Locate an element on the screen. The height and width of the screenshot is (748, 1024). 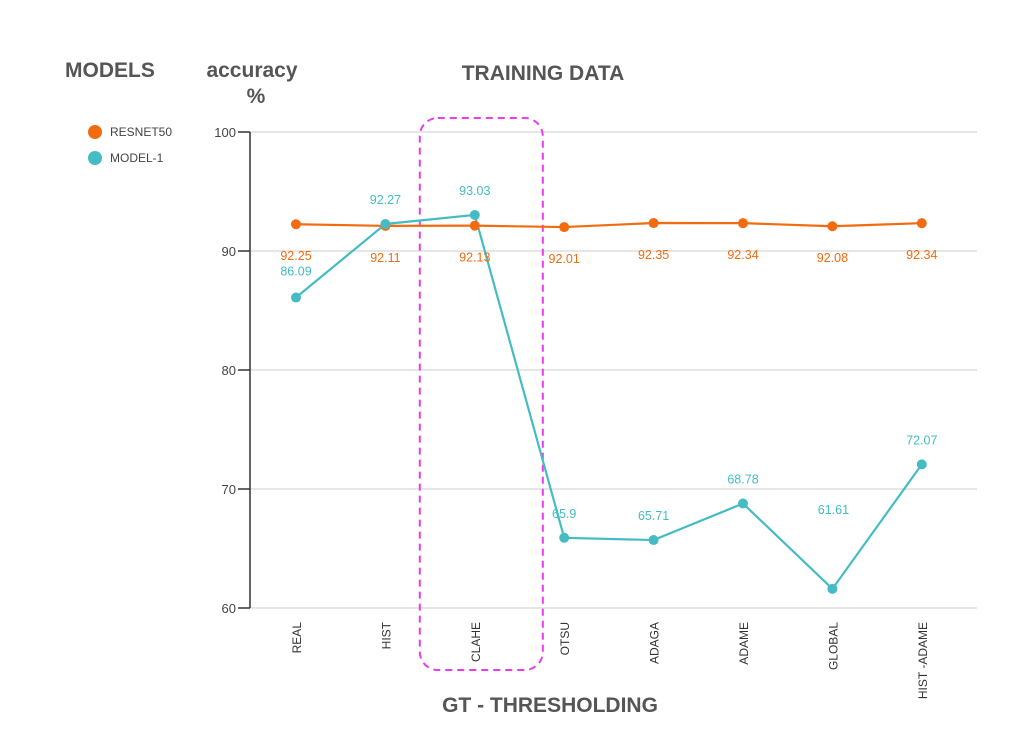
x-tick-label: ADAGA is located at coordinates (655, 643).